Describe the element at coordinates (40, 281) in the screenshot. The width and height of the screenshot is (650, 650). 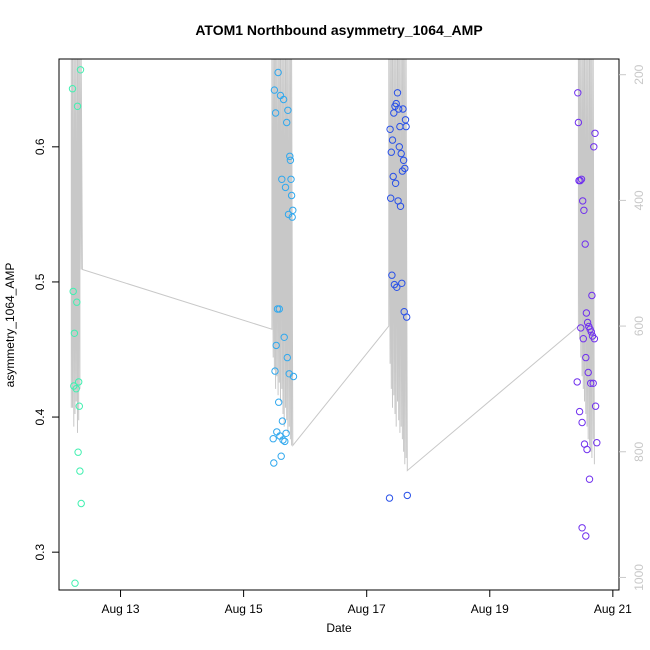
I see `y-tick-label: 0.5` at that location.